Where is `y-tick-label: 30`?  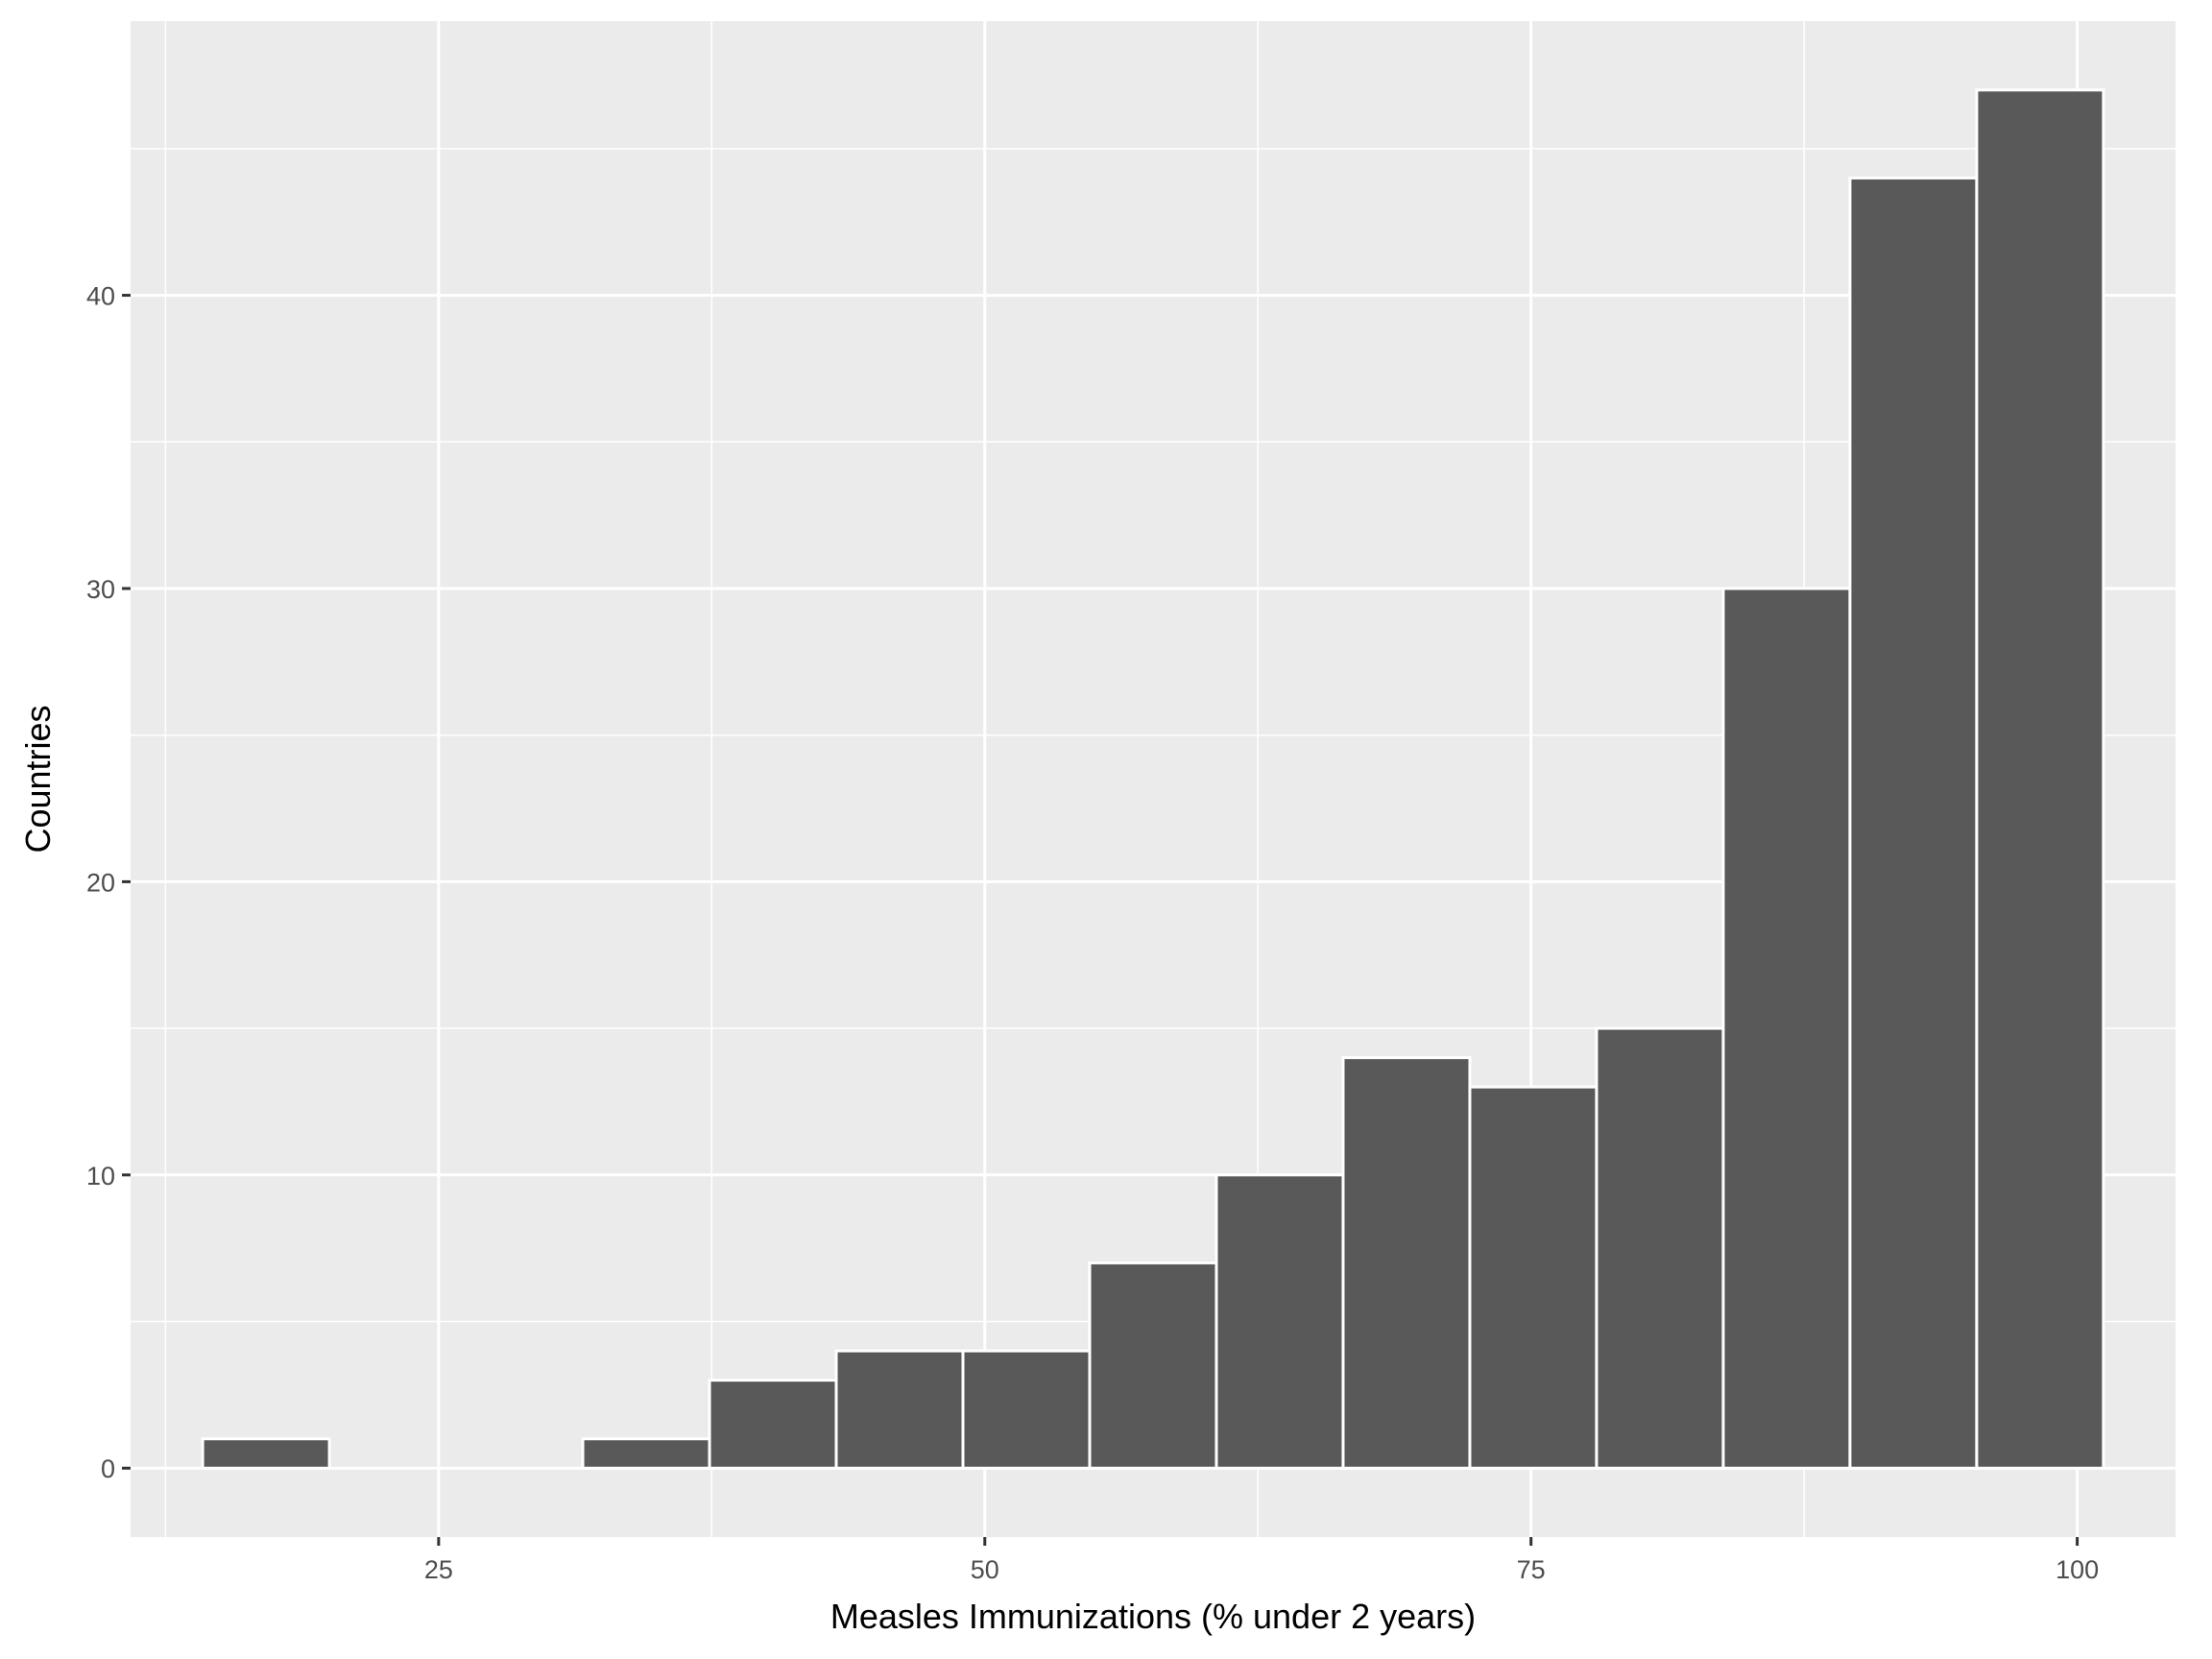 y-tick-label: 30 is located at coordinates (100, 590).